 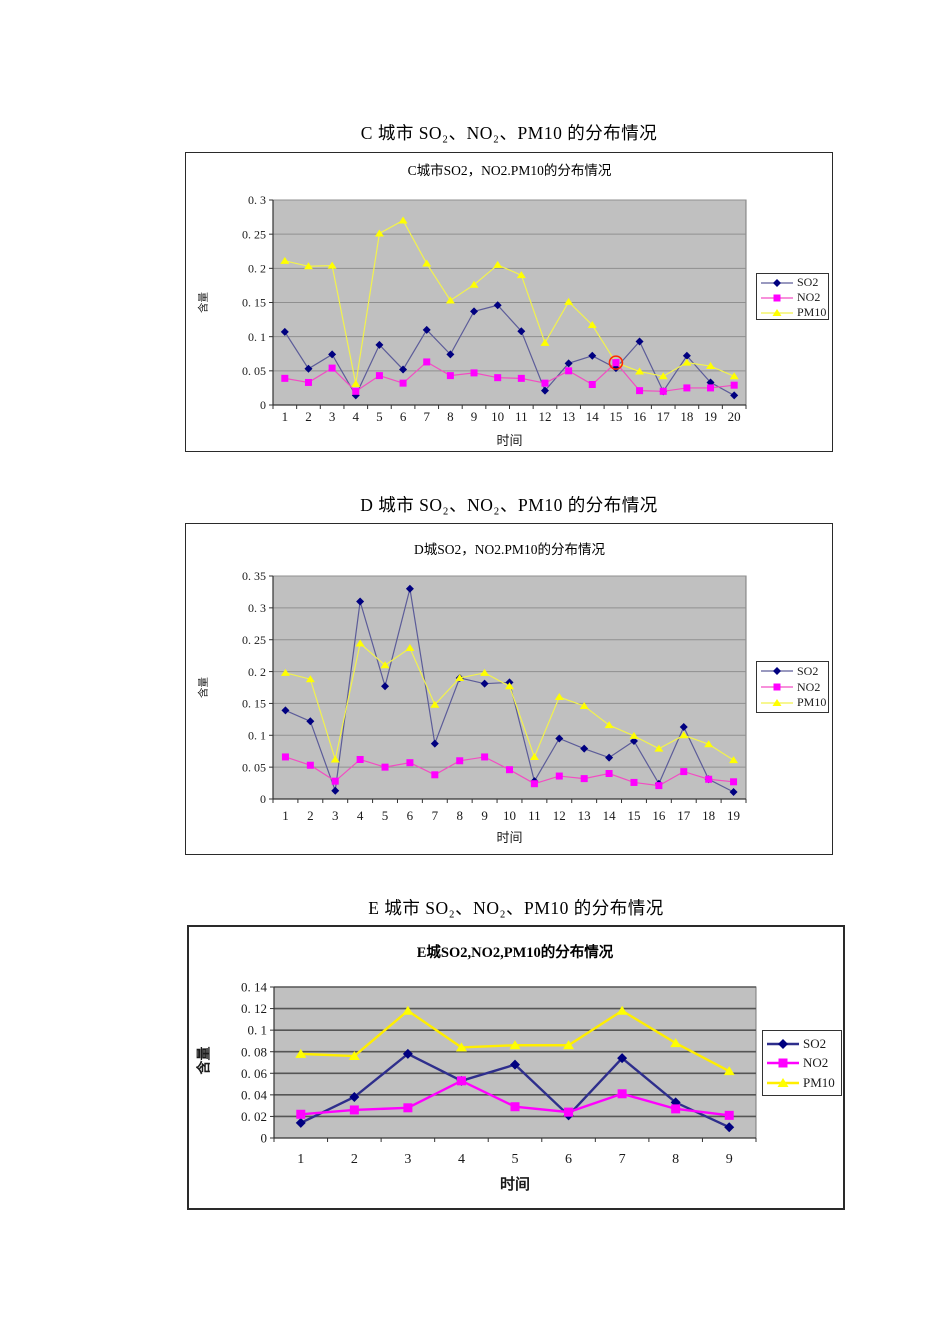 I want to click on PM10-sample-marker, so click(x=777, y=312).